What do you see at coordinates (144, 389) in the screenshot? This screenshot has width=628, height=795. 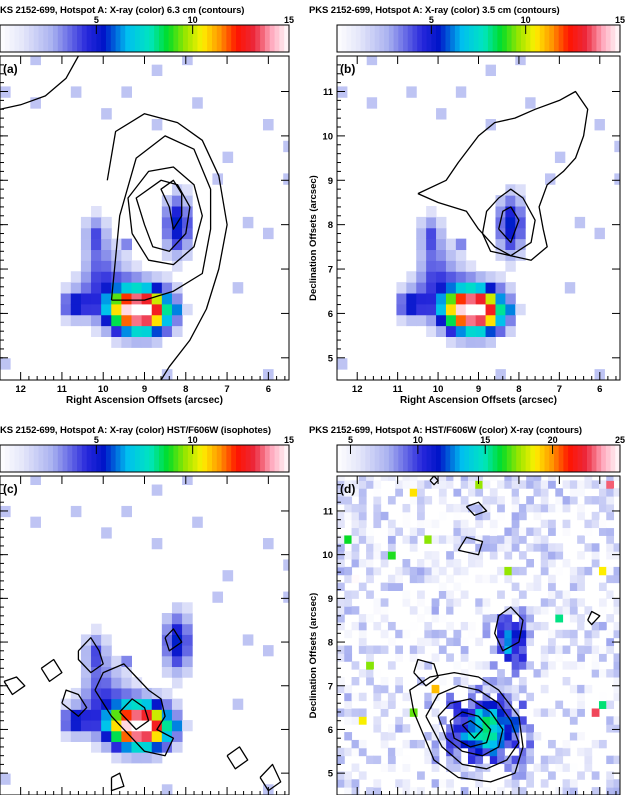 I see `x-tick-label: 9` at bounding box center [144, 389].